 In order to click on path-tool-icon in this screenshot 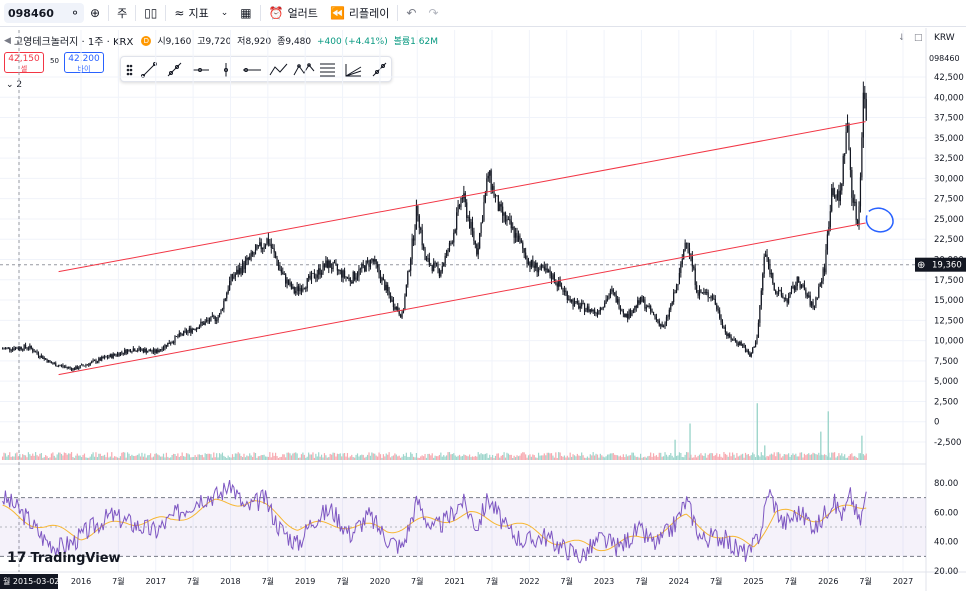, I will do `click(278, 69)`.